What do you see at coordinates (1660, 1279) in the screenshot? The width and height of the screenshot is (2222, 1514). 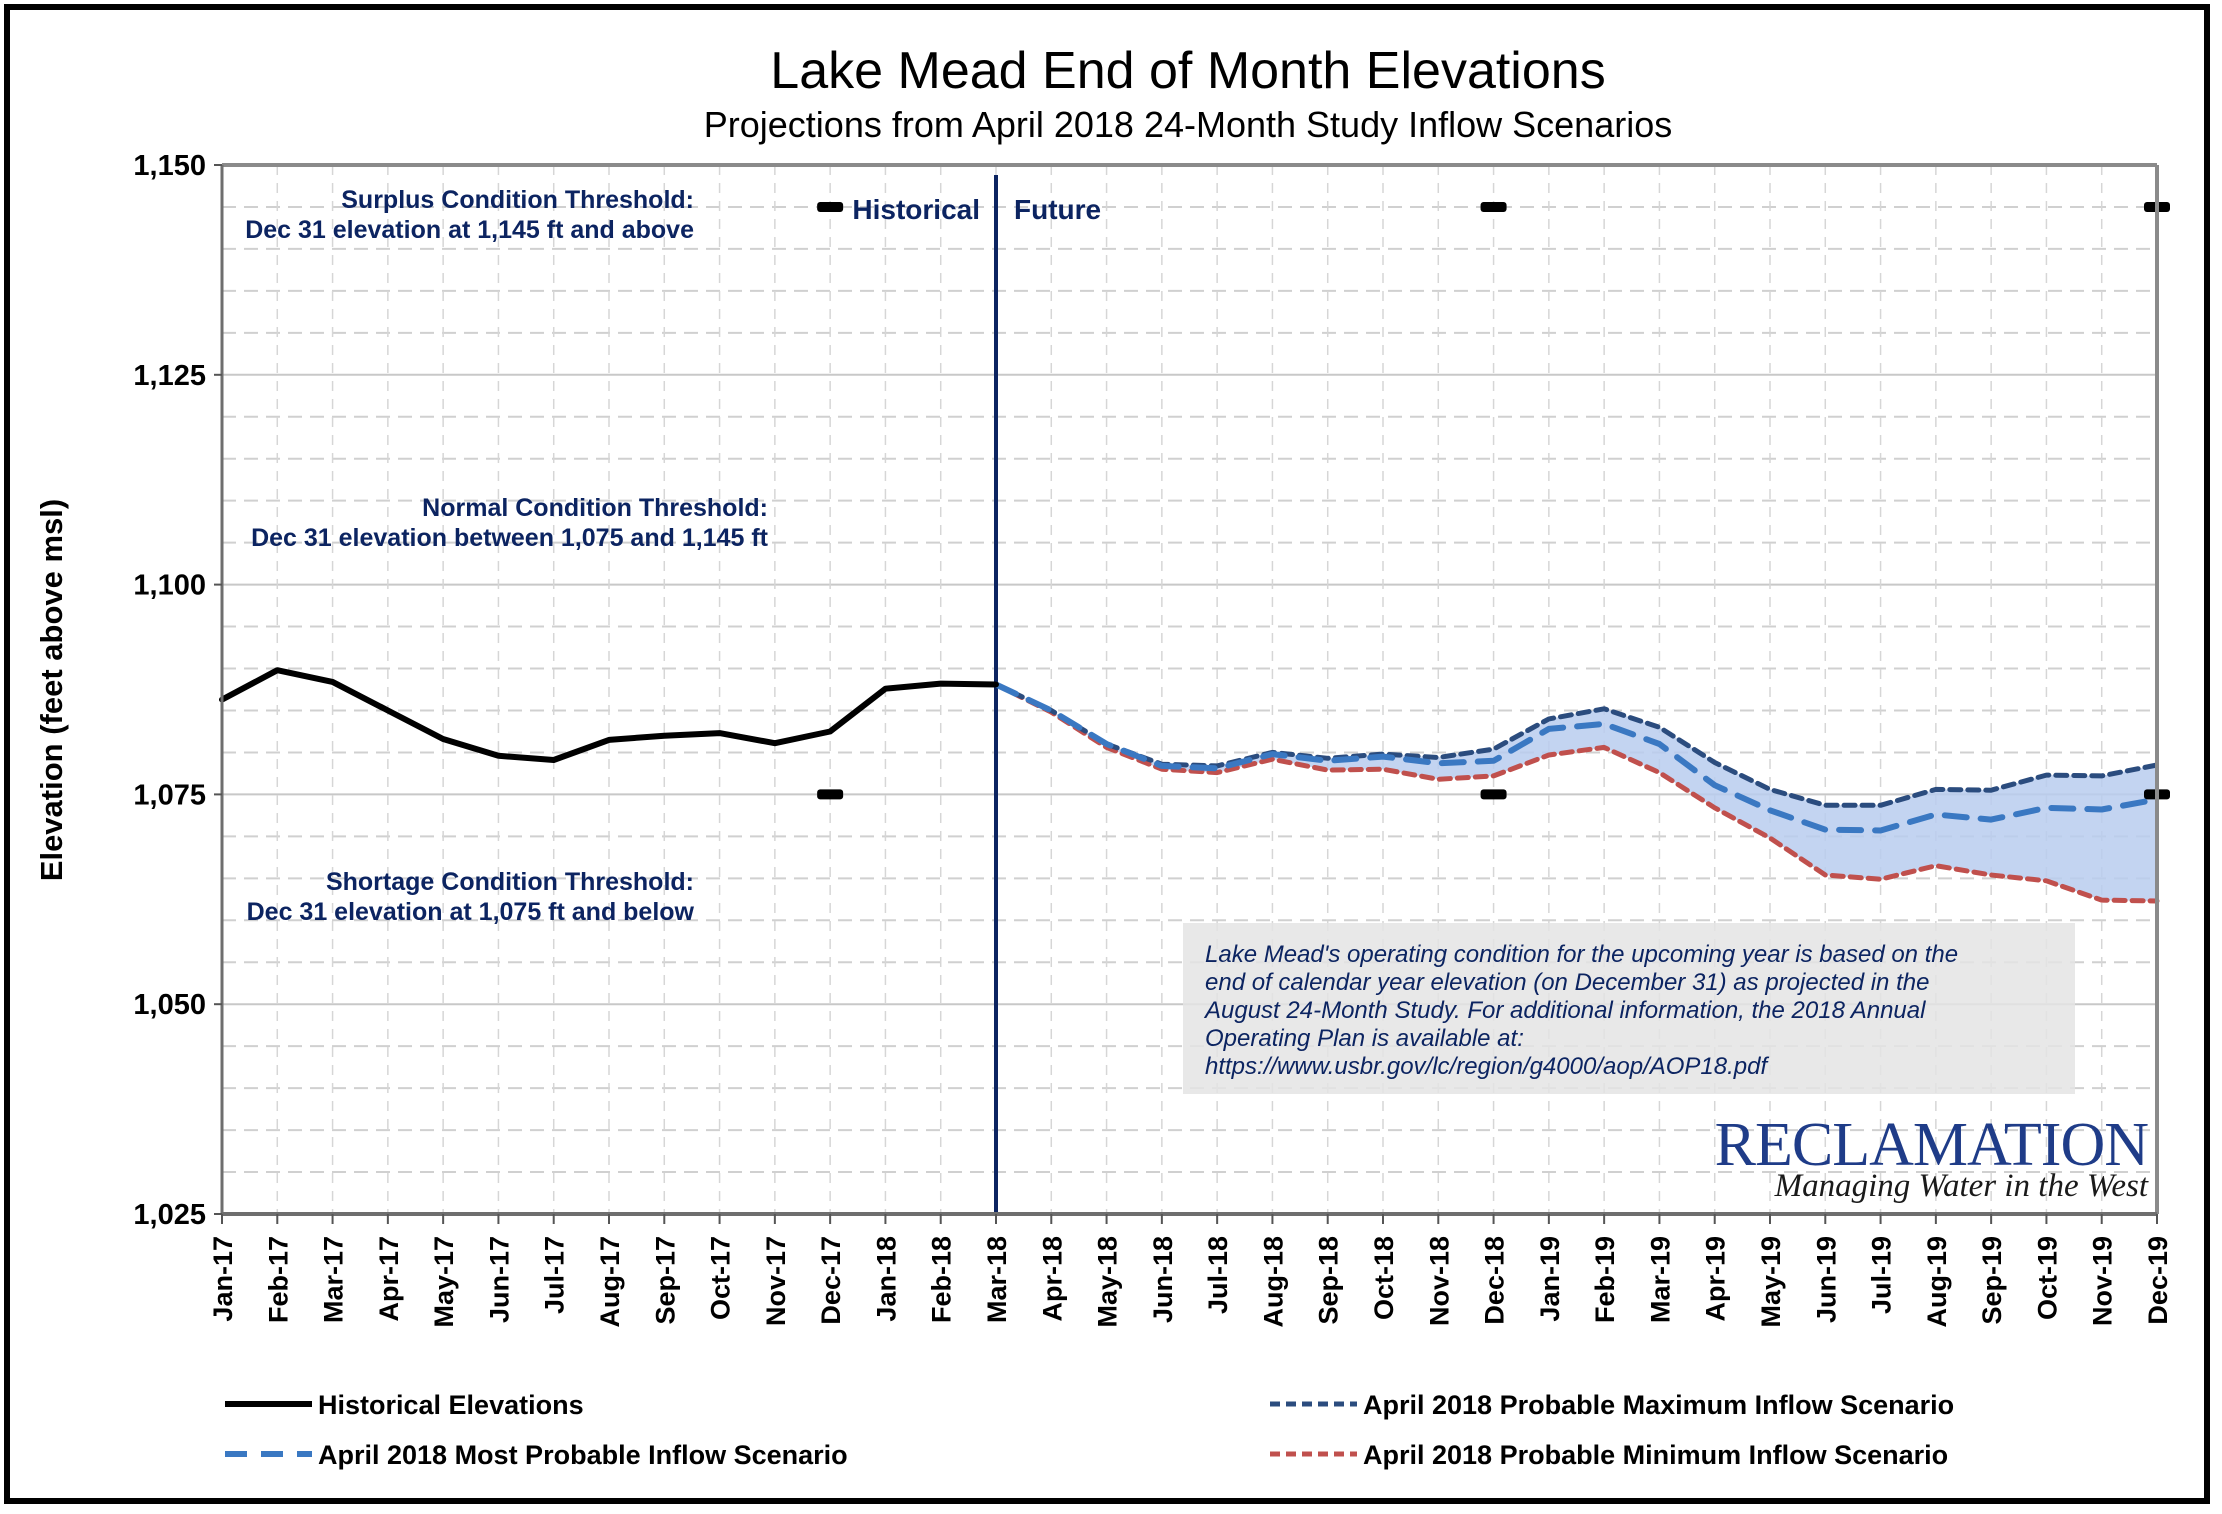 I see `x-tick-label: Mar-19` at bounding box center [1660, 1279].